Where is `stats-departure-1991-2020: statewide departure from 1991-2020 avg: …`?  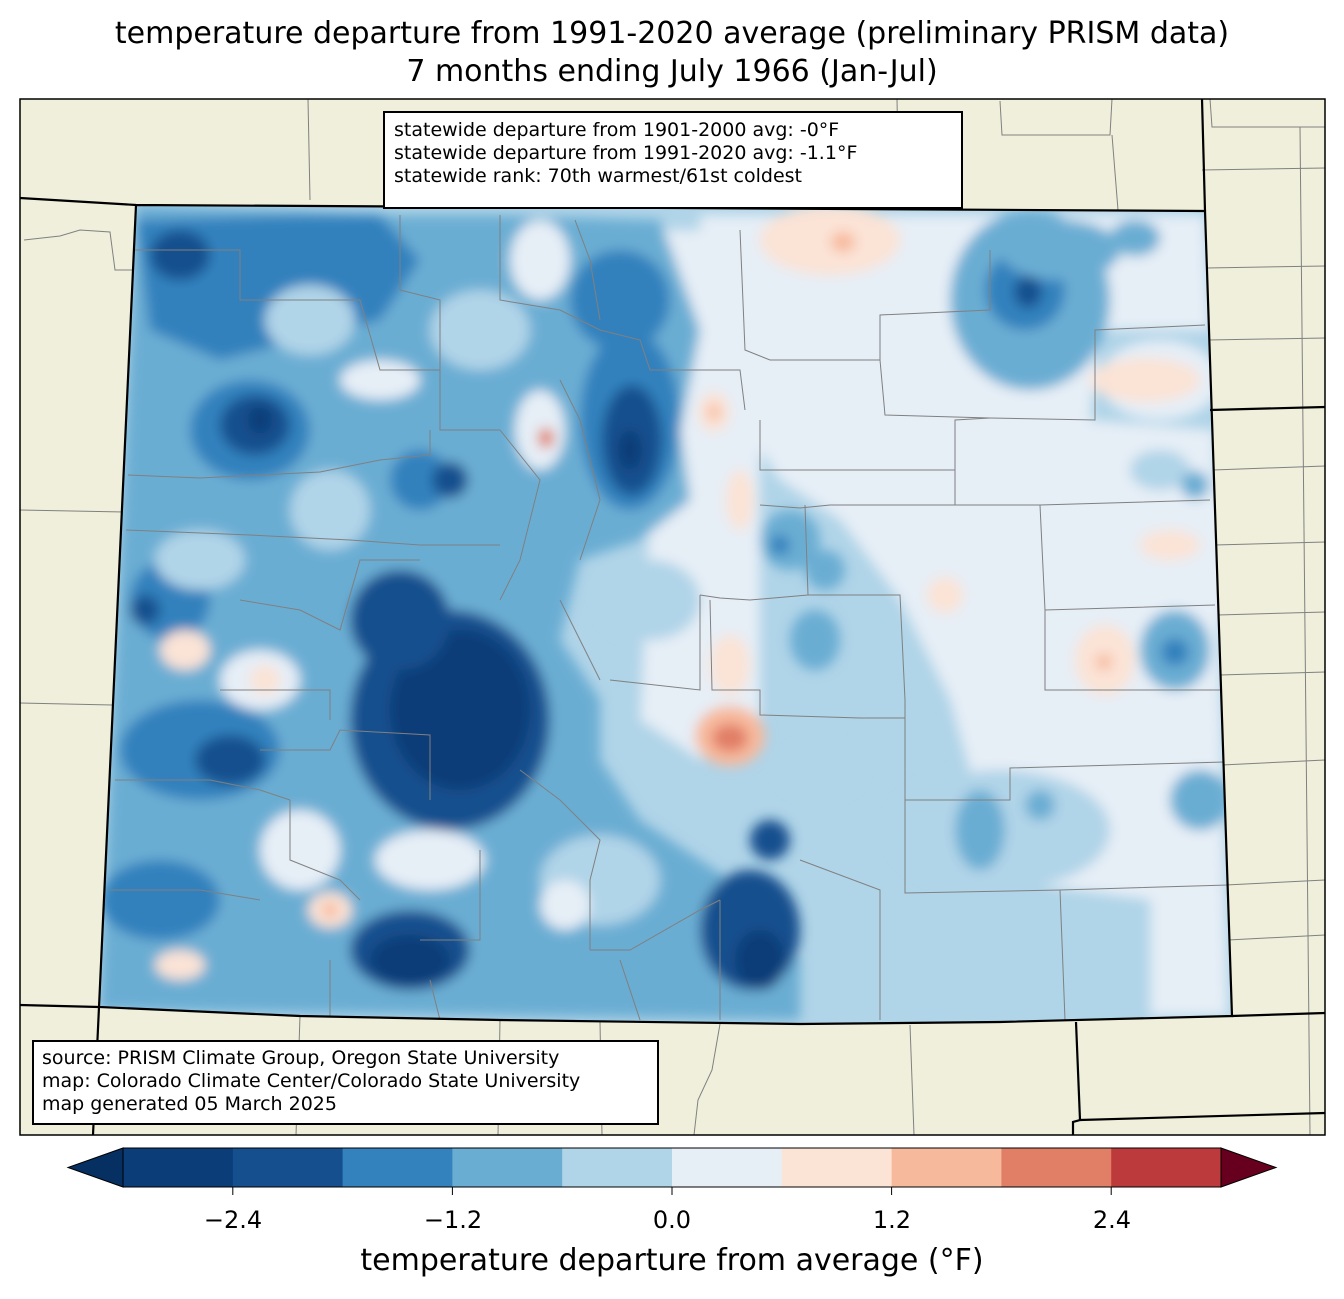 stats-departure-1991-2020: statewide departure from 1991-2020 avg: … is located at coordinates (626, 153).